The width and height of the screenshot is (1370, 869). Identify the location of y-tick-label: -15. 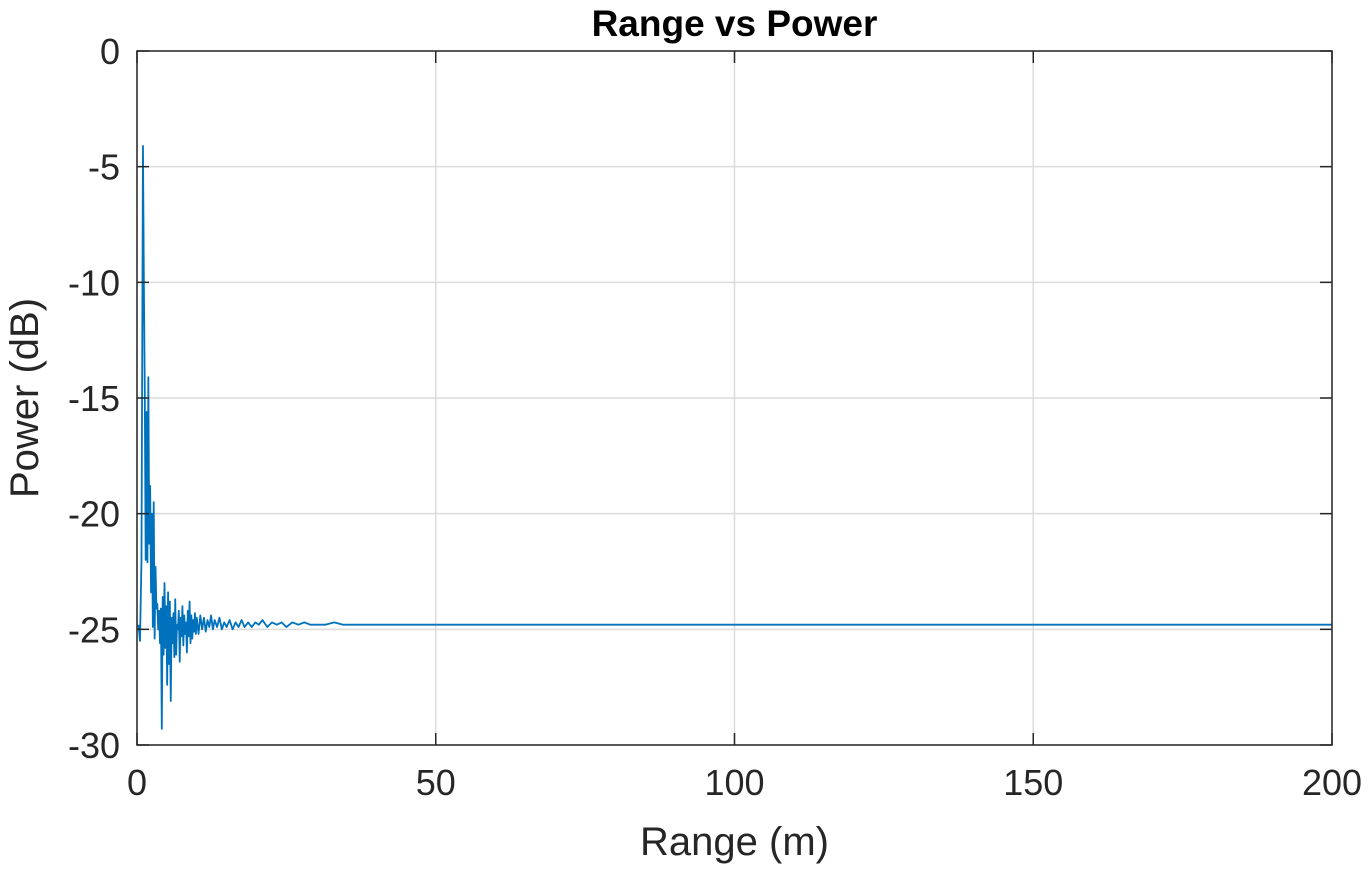
(94, 398).